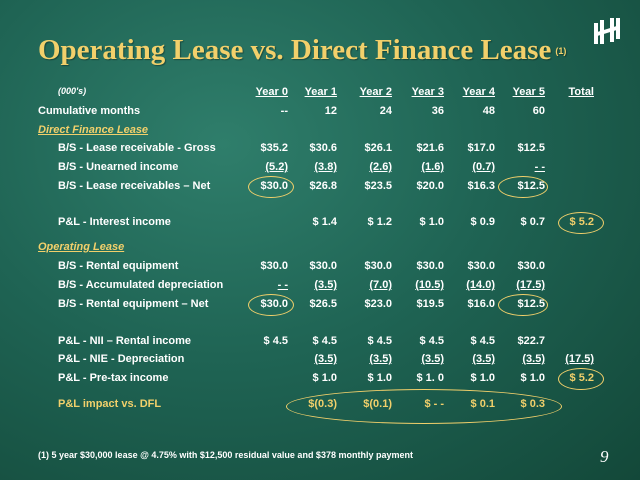  What do you see at coordinates (323, 148) in the screenshot?
I see `cell: $30.6` at bounding box center [323, 148].